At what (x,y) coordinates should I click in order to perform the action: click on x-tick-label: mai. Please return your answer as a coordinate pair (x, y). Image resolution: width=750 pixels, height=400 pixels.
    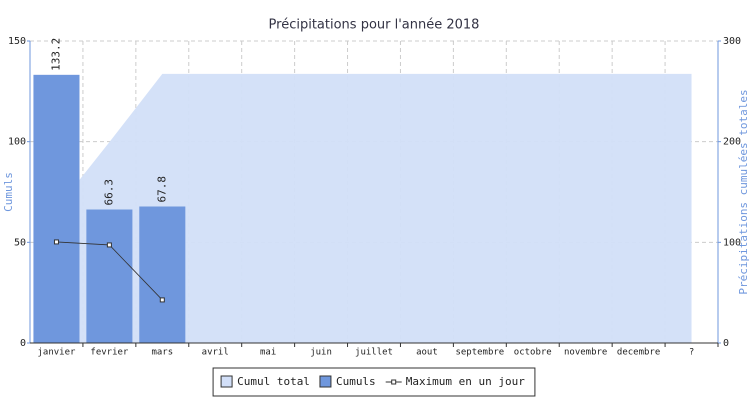
    Looking at the image, I should click on (268, 353).